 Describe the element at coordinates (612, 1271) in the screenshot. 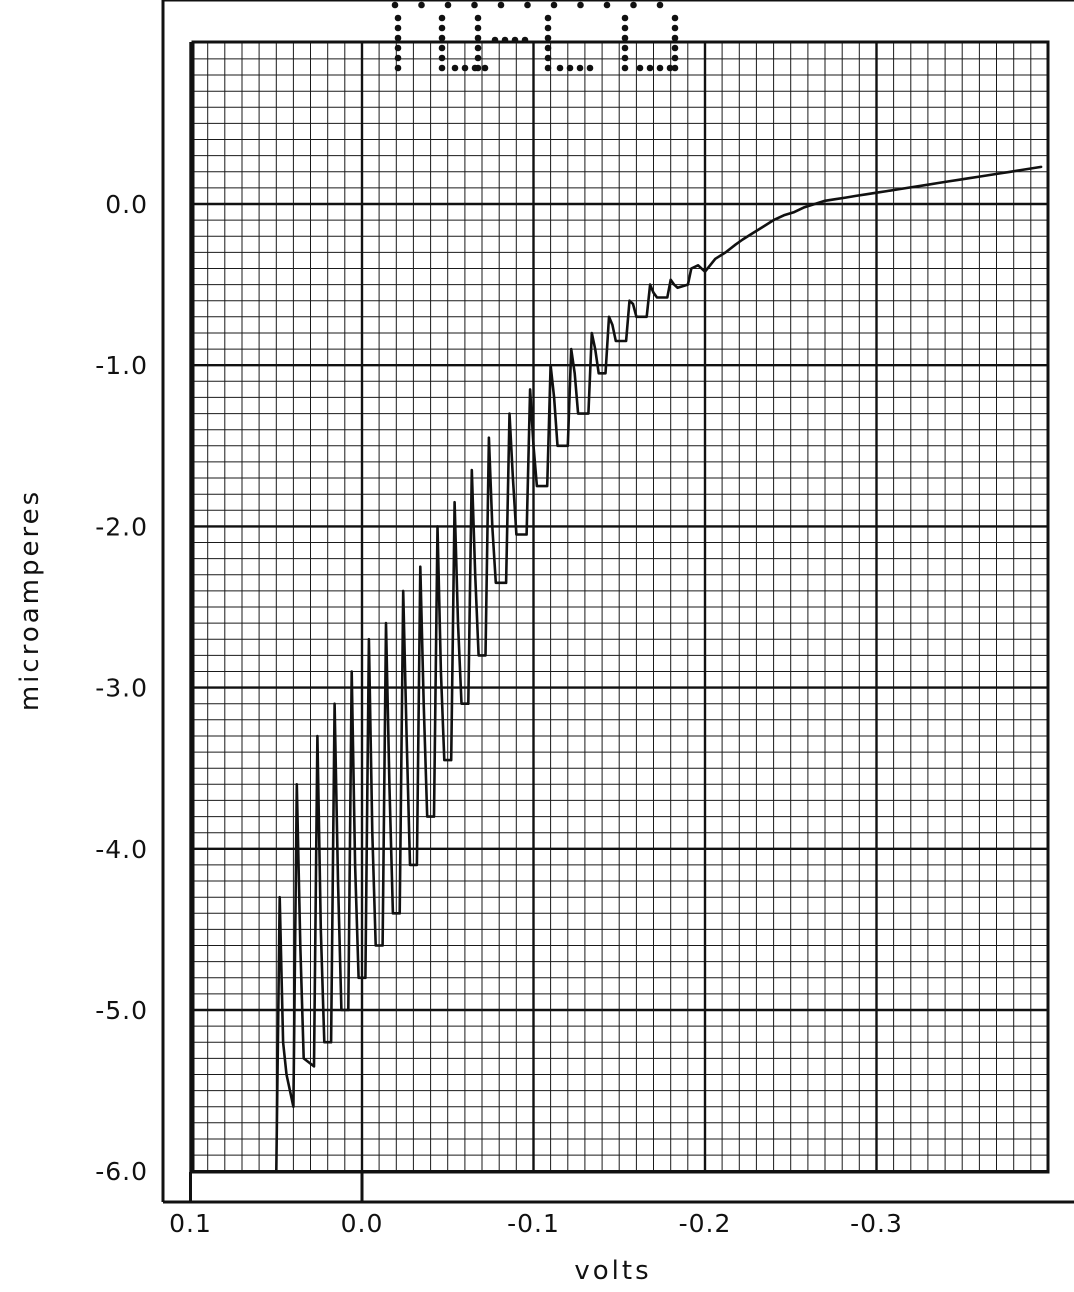

I see `x-axis-title: volts` at that location.